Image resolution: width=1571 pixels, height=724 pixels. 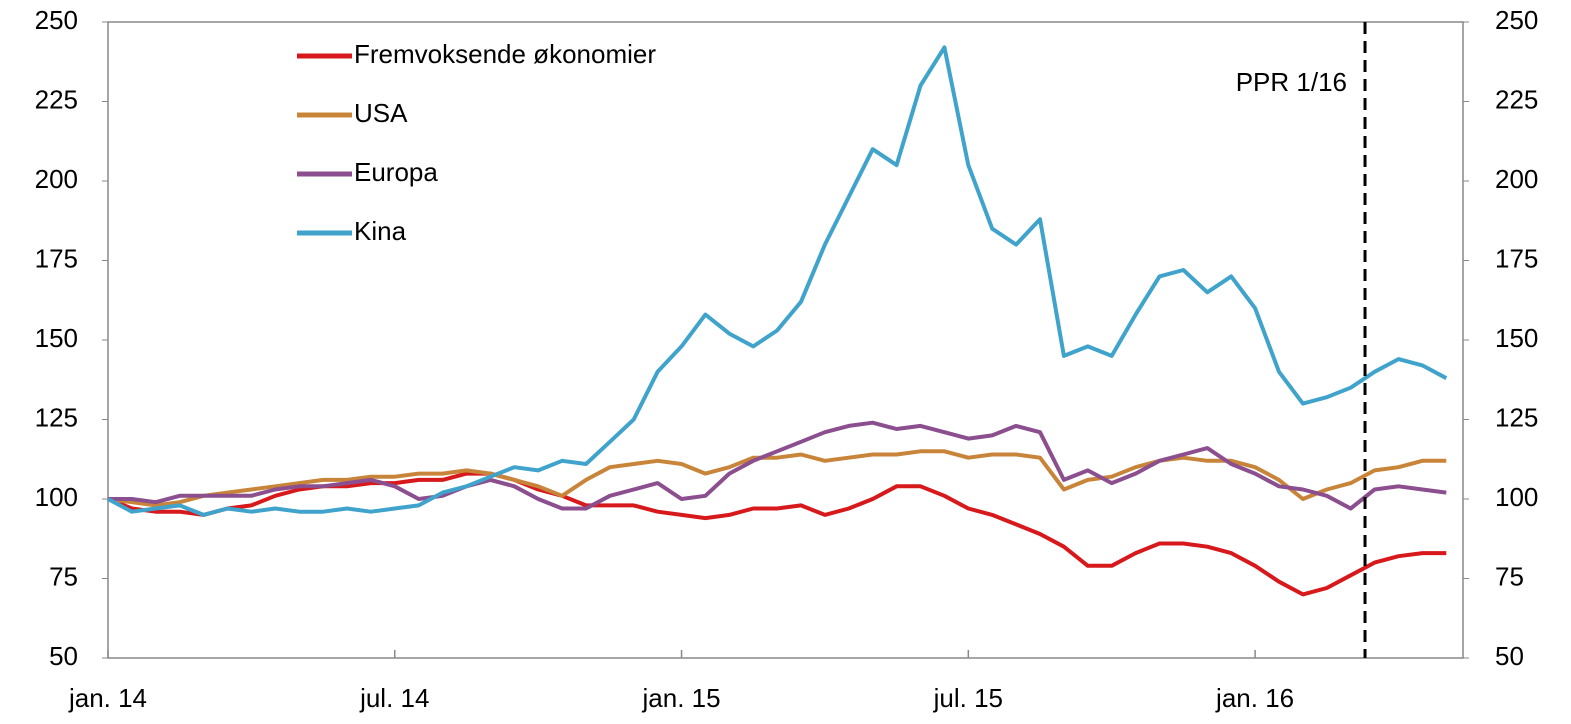 What do you see at coordinates (1254, 698) in the screenshot?
I see `x-tick-label: jan. 16` at bounding box center [1254, 698].